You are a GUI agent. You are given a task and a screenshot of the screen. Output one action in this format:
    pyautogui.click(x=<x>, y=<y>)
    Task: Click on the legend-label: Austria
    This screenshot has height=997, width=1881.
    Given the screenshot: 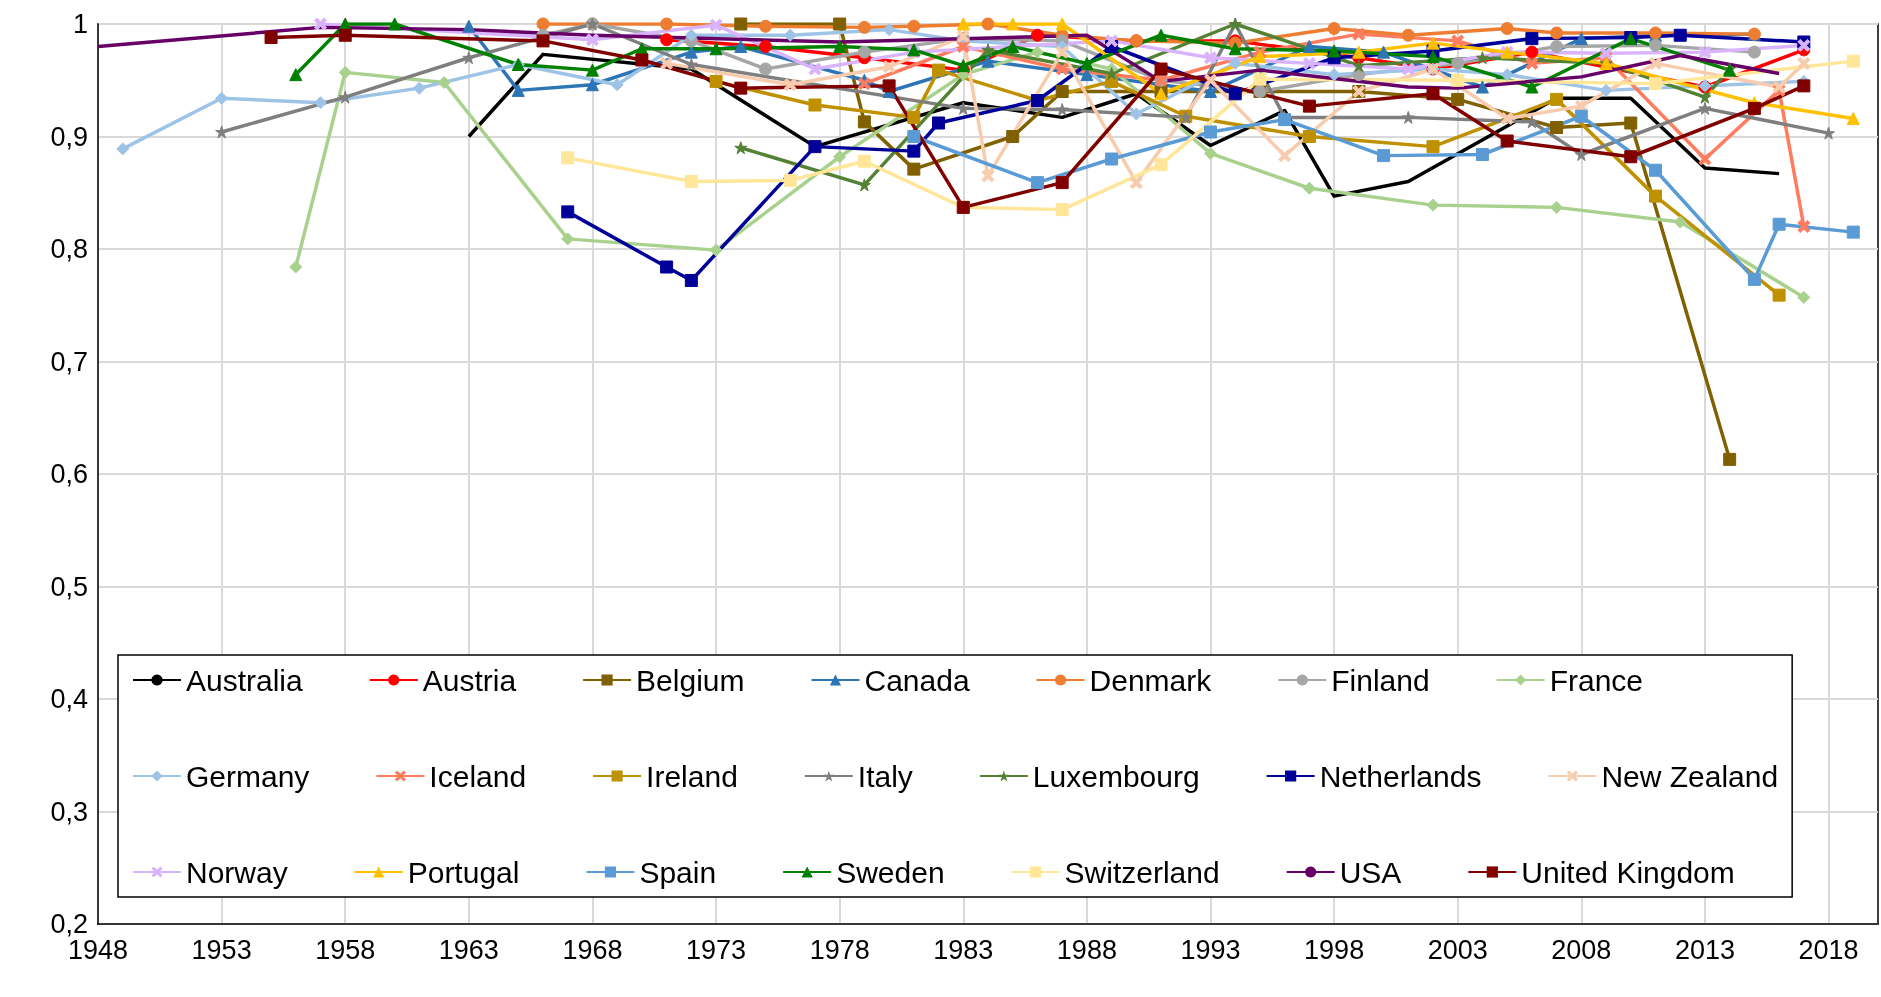 What is the action you would take?
    pyautogui.click(x=469, y=680)
    